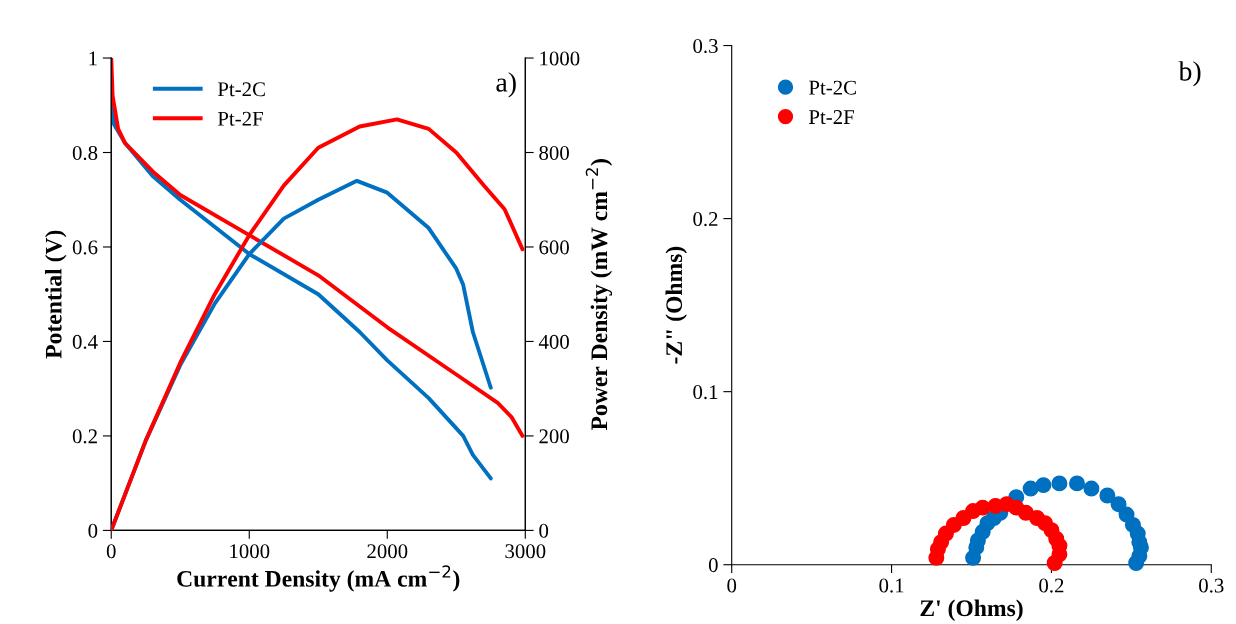 The height and width of the screenshot is (624, 1236). I want to click on y-tick-label: 0.6, so click(85, 247).